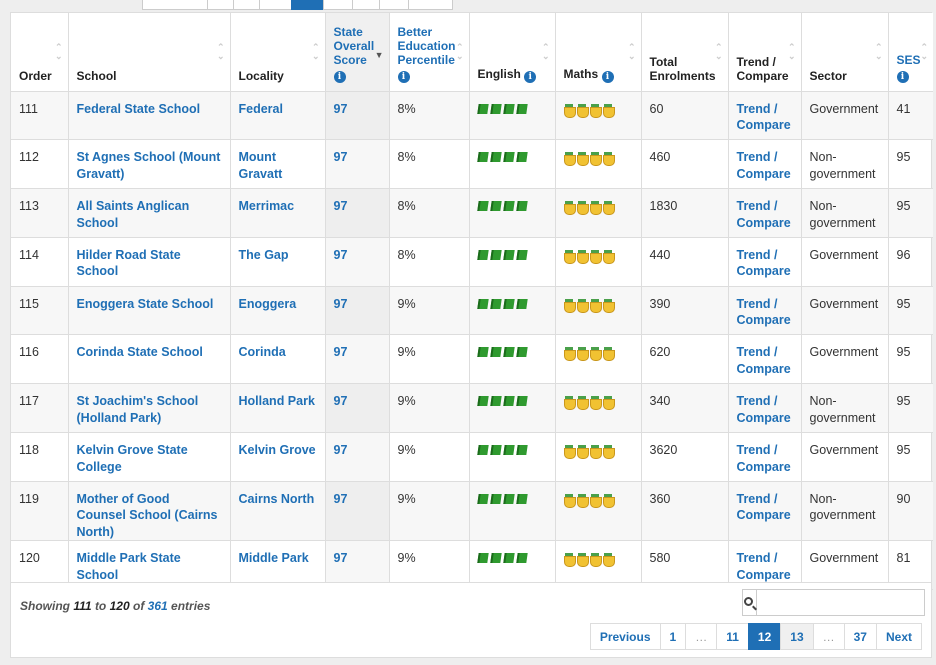  What do you see at coordinates (685, 52) in the screenshot?
I see `column-header: Total Enrolments ⌃ ⌄` at bounding box center [685, 52].